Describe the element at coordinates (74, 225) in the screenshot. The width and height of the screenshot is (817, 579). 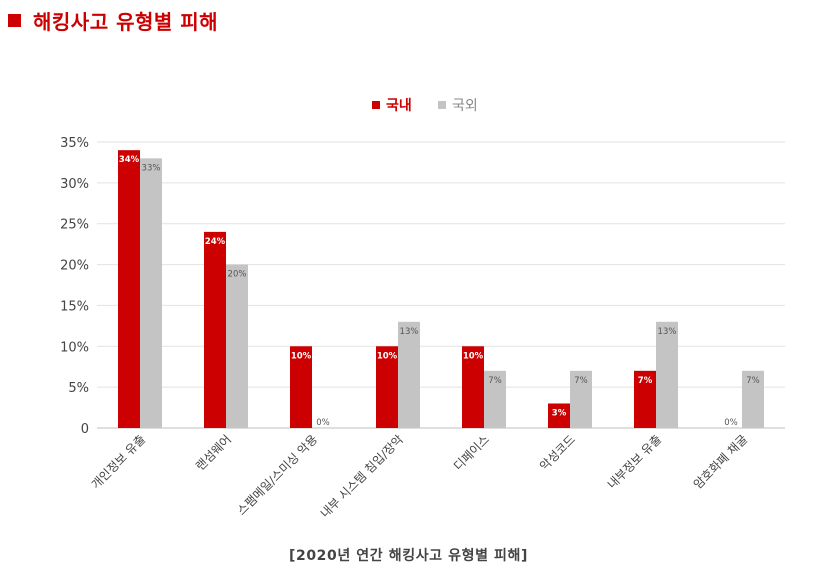
I see `y-tick-label: 25%` at that location.